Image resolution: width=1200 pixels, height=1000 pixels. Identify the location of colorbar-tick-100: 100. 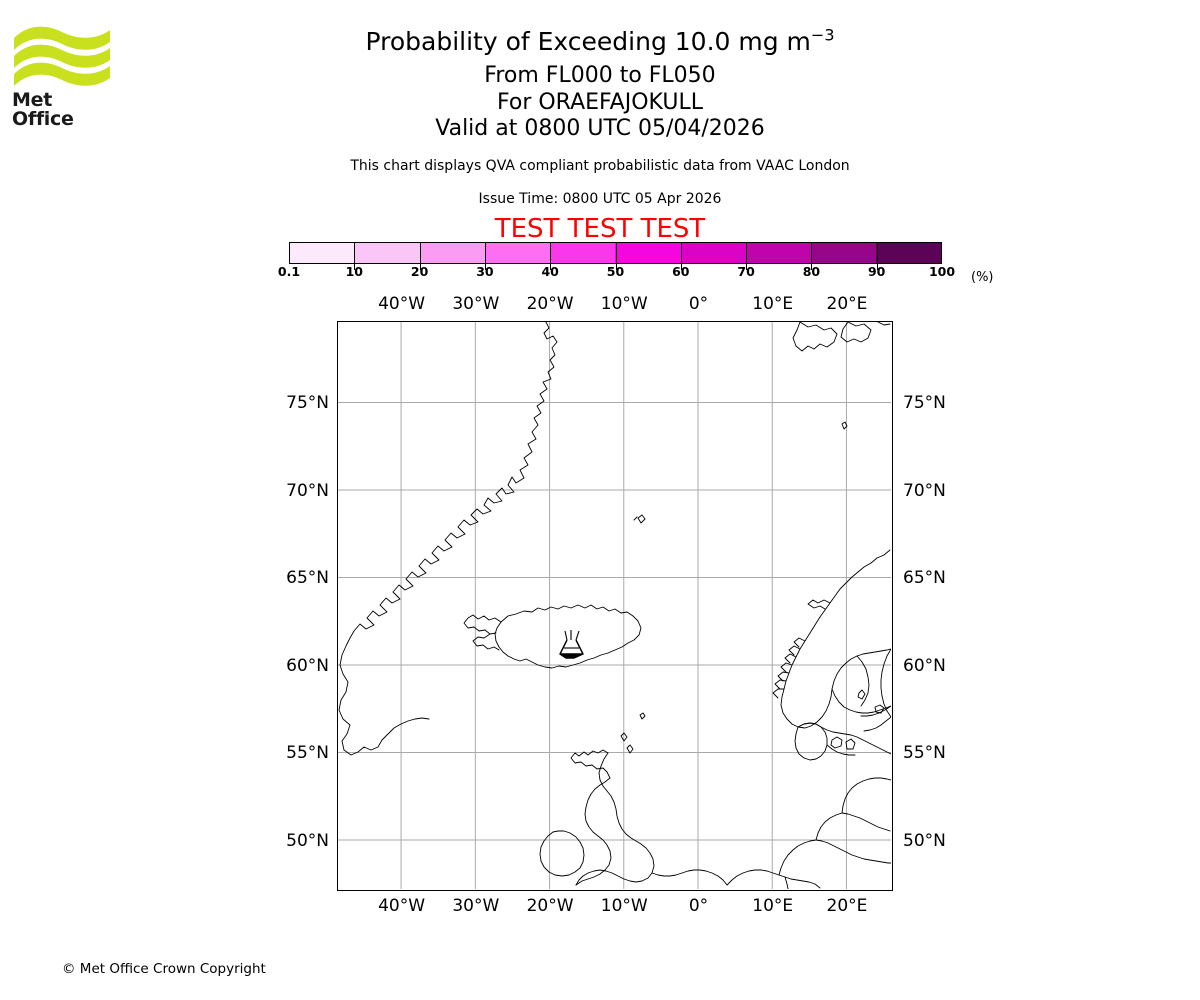
(942, 271).